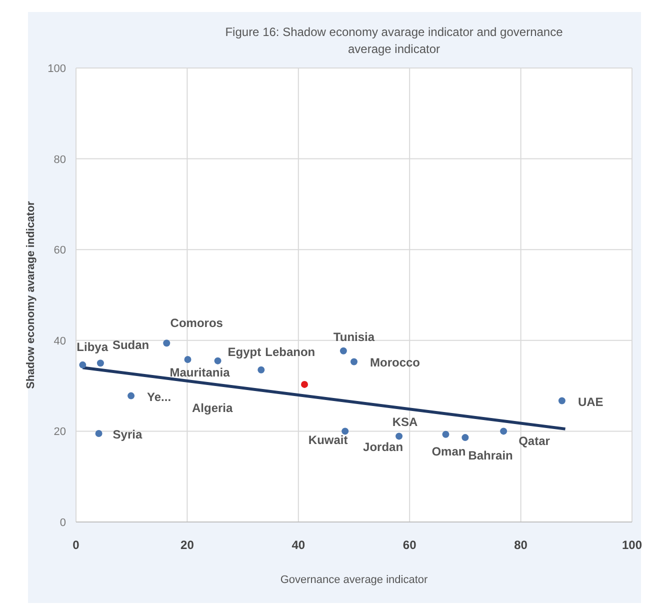 The width and height of the screenshot is (653, 615). I want to click on annotation: UAE, so click(591, 401).